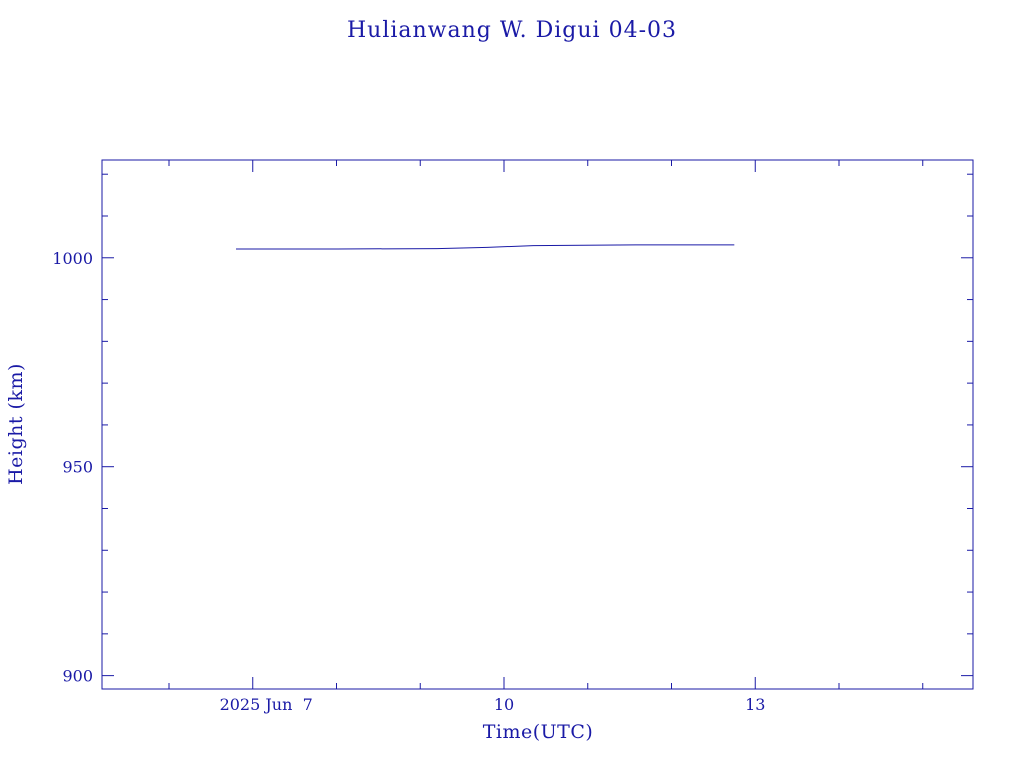  What do you see at coordinates (755, 704) in the screenshot?
I see `x-tick-label: 13` at bounding box center [755, 704].